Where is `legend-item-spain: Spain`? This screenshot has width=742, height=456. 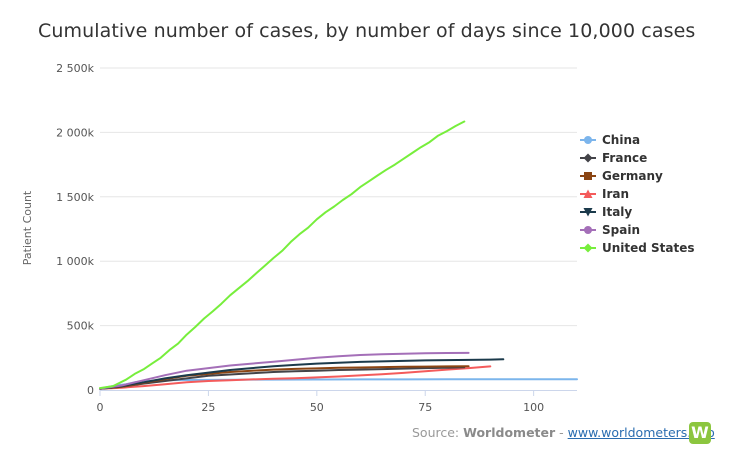 legend-item-spain: Spain is located at coordinates (636, 230).